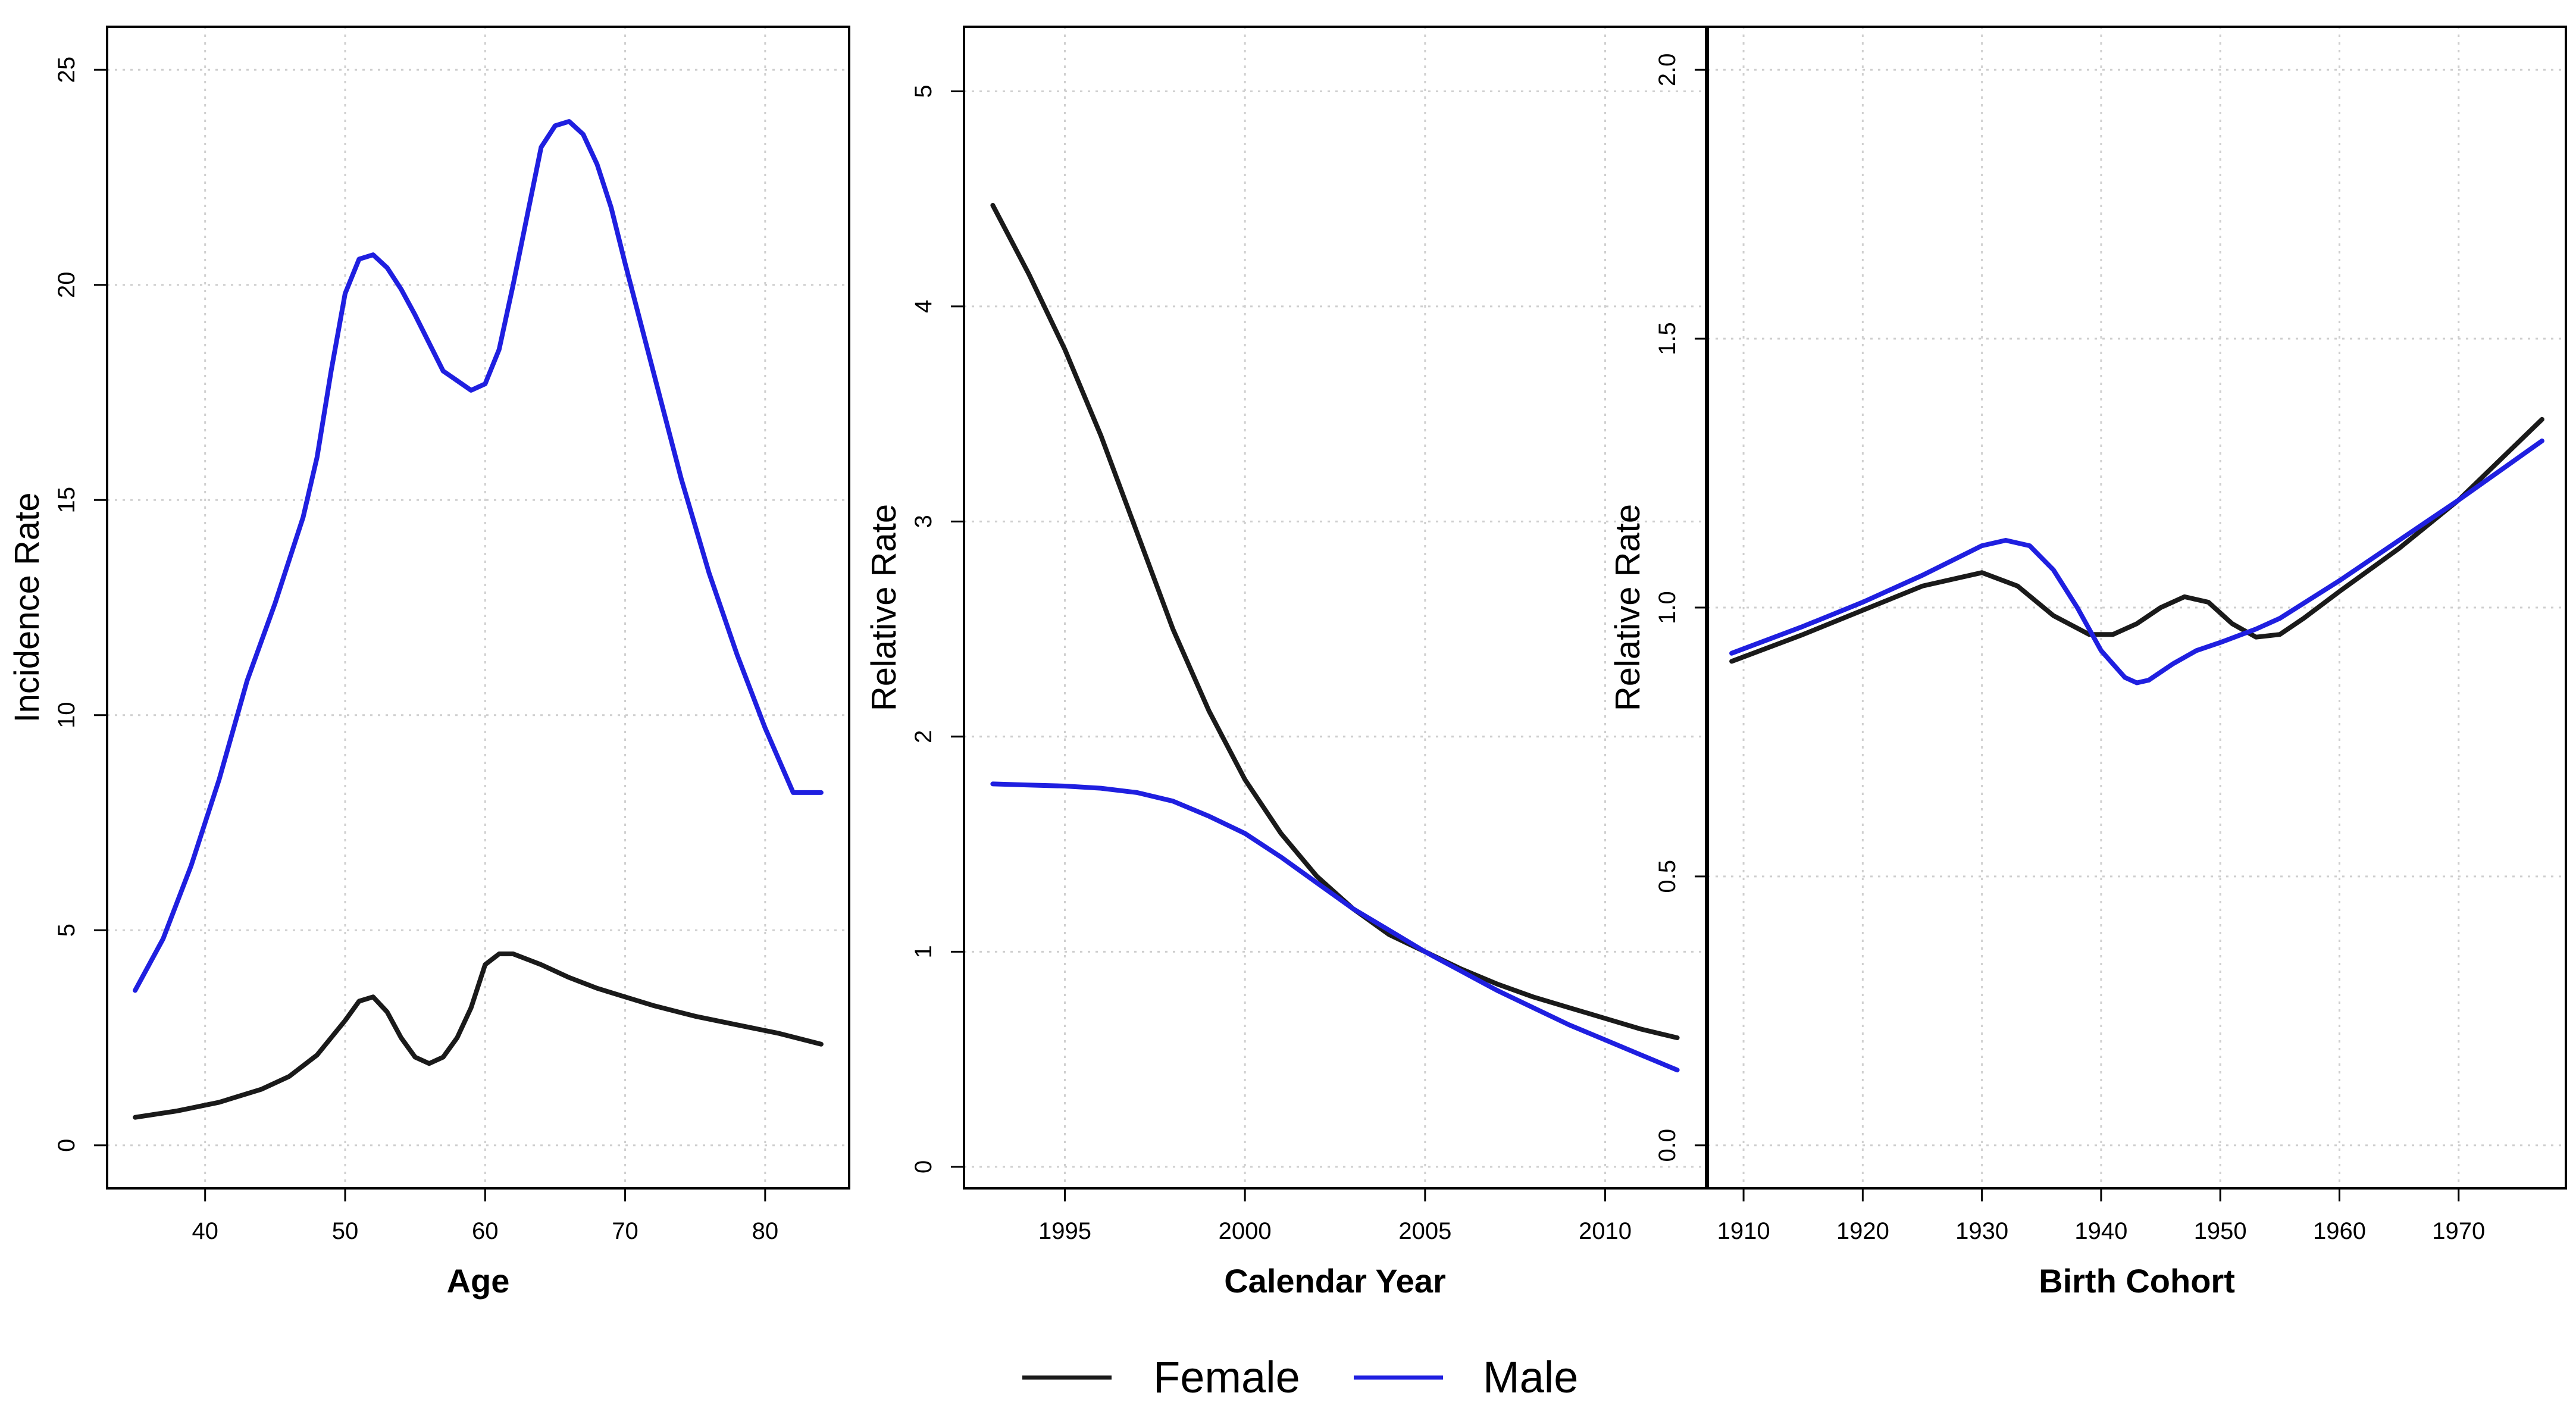 This screenshot has height=1421, width=2576. I want to click on legend: Female Male, so click(1300, 1378).